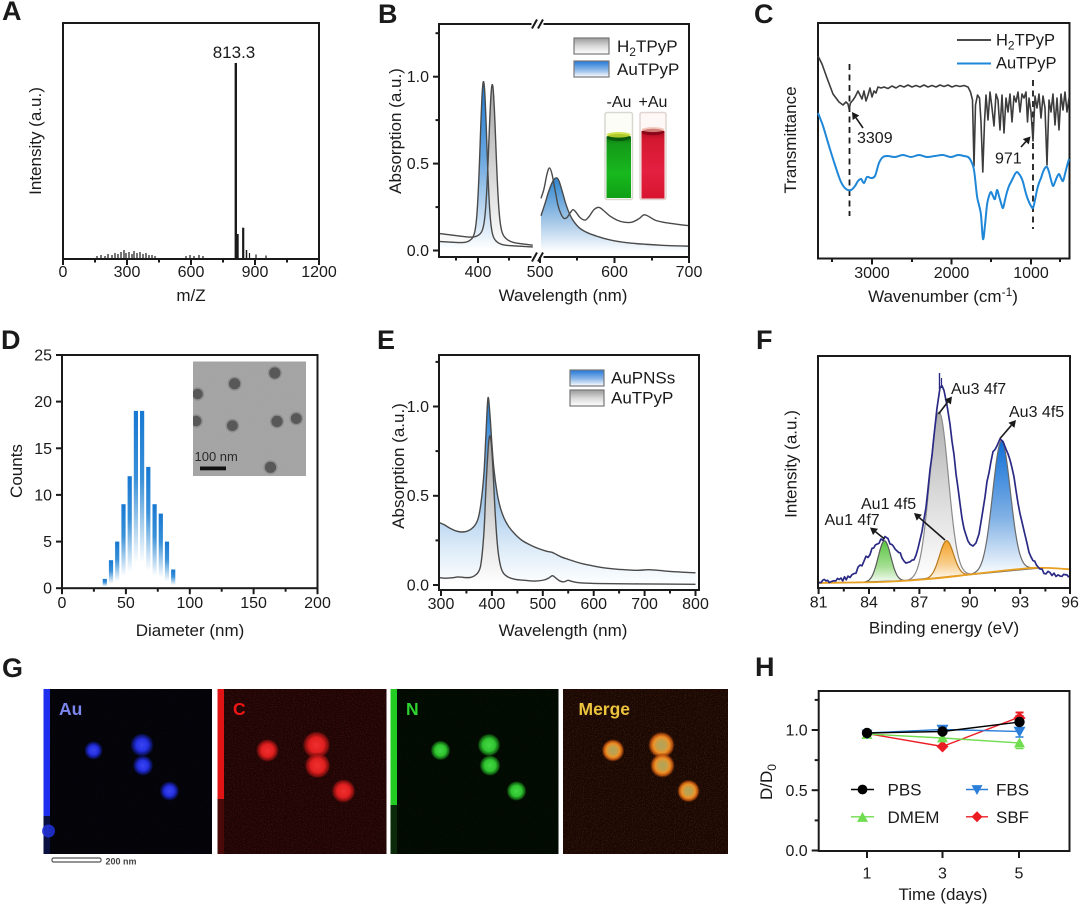 This screenshot has width=1080, height=910. I want to click on svg-text: Au3 4f5, so click(1036, 412).